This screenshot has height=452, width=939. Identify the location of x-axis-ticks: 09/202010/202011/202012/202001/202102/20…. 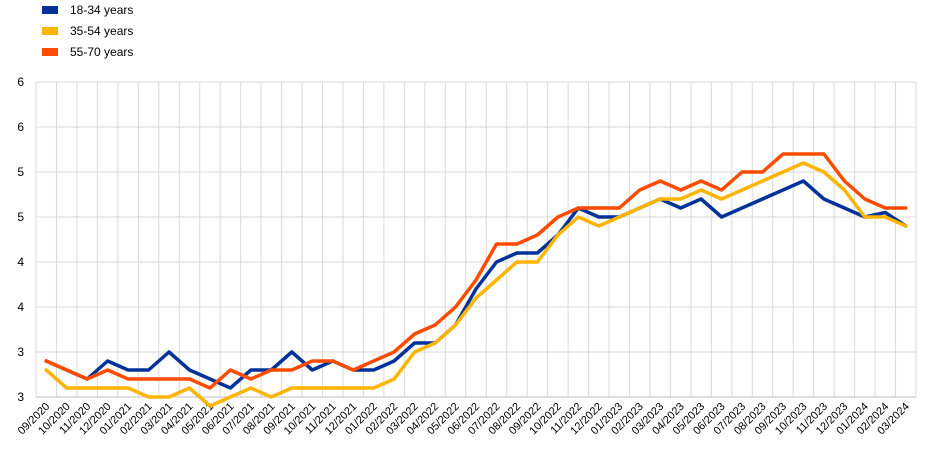
(464, 419).